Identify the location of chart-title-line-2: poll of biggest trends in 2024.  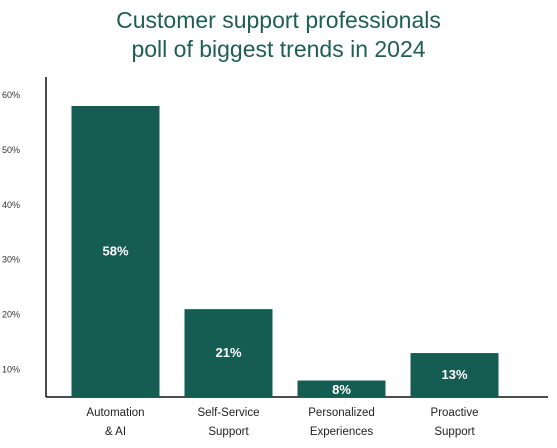
(278, 49).